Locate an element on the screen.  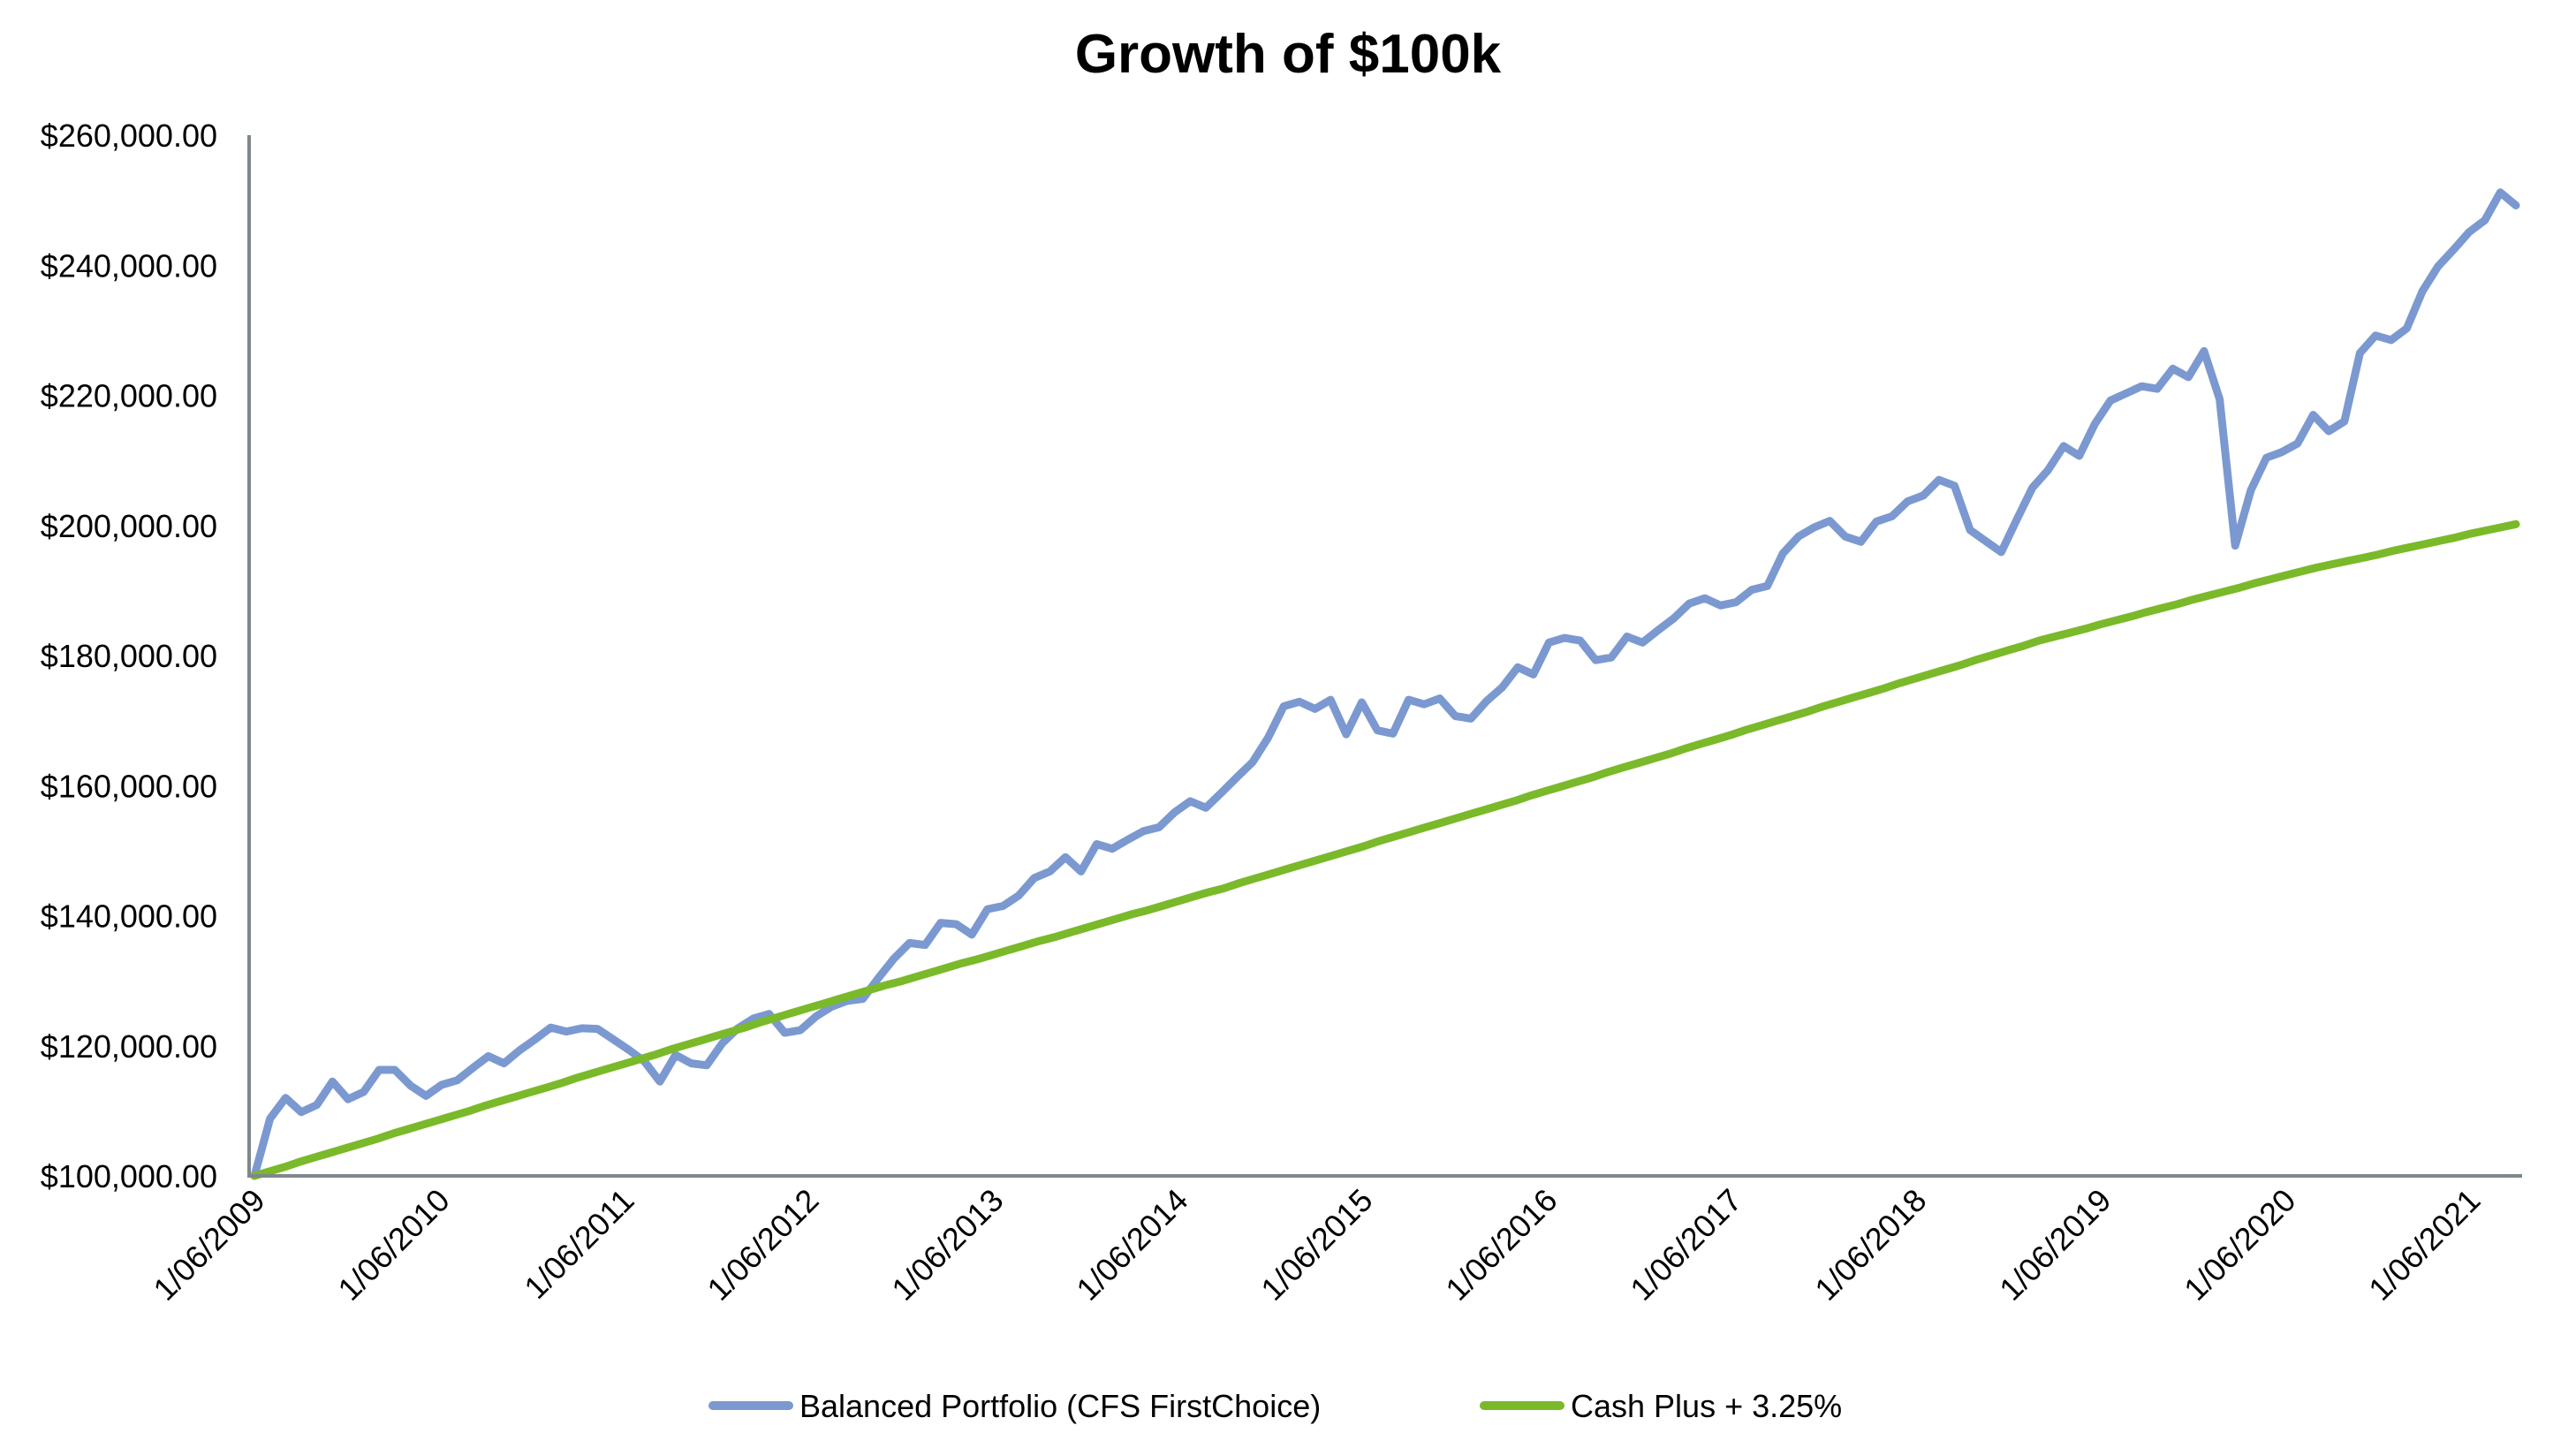
y-tick-label: $100,000.00 is located at coordinates (129, 1176).